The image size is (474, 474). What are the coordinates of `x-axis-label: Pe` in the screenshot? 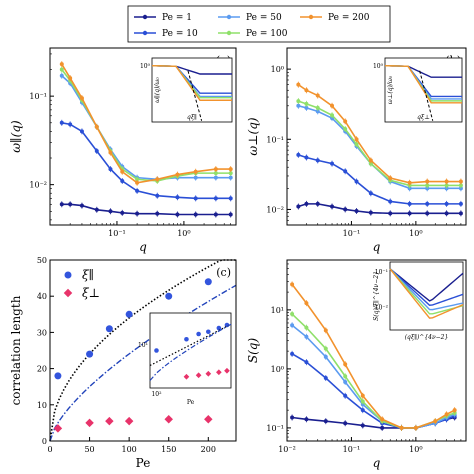 It's located at (143, 463).